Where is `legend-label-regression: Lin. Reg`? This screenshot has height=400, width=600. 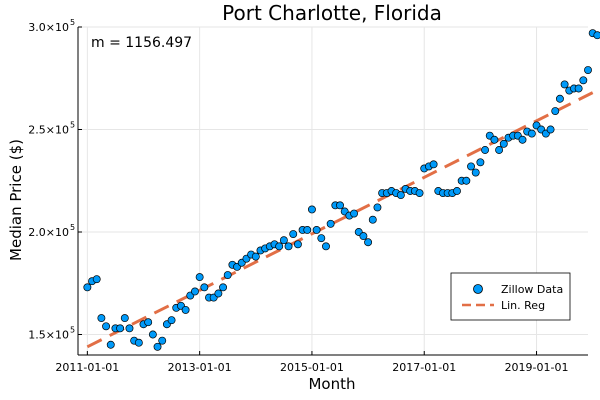 legend-label-regression: Lin. Reg is located at coordinates (523, 305).